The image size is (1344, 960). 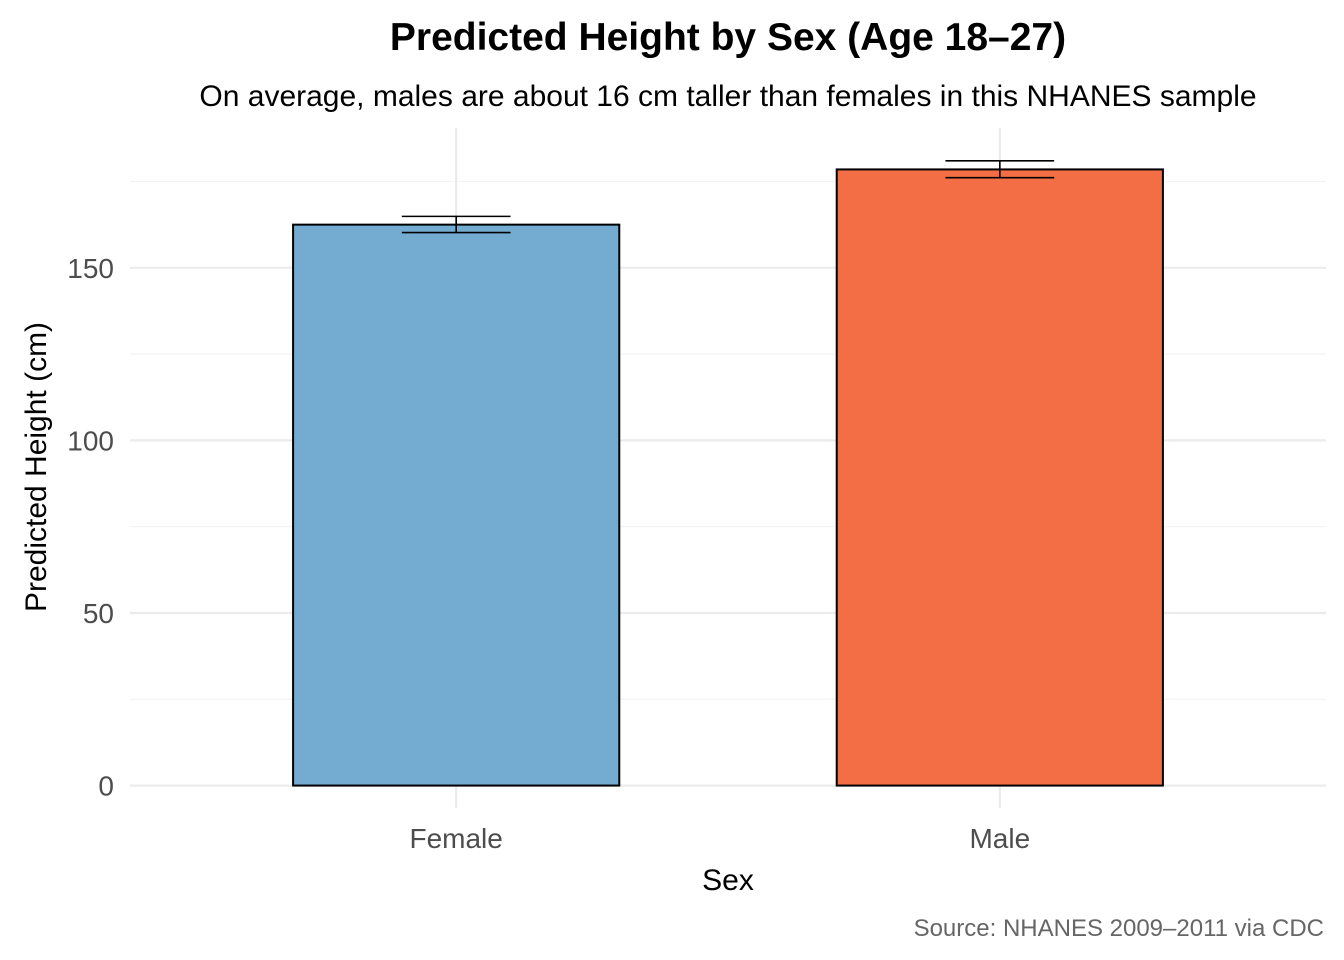 What do you see at coordinates (728, 196) in the screenshot?
I see `error-bars` at bounding box center [728, 196].